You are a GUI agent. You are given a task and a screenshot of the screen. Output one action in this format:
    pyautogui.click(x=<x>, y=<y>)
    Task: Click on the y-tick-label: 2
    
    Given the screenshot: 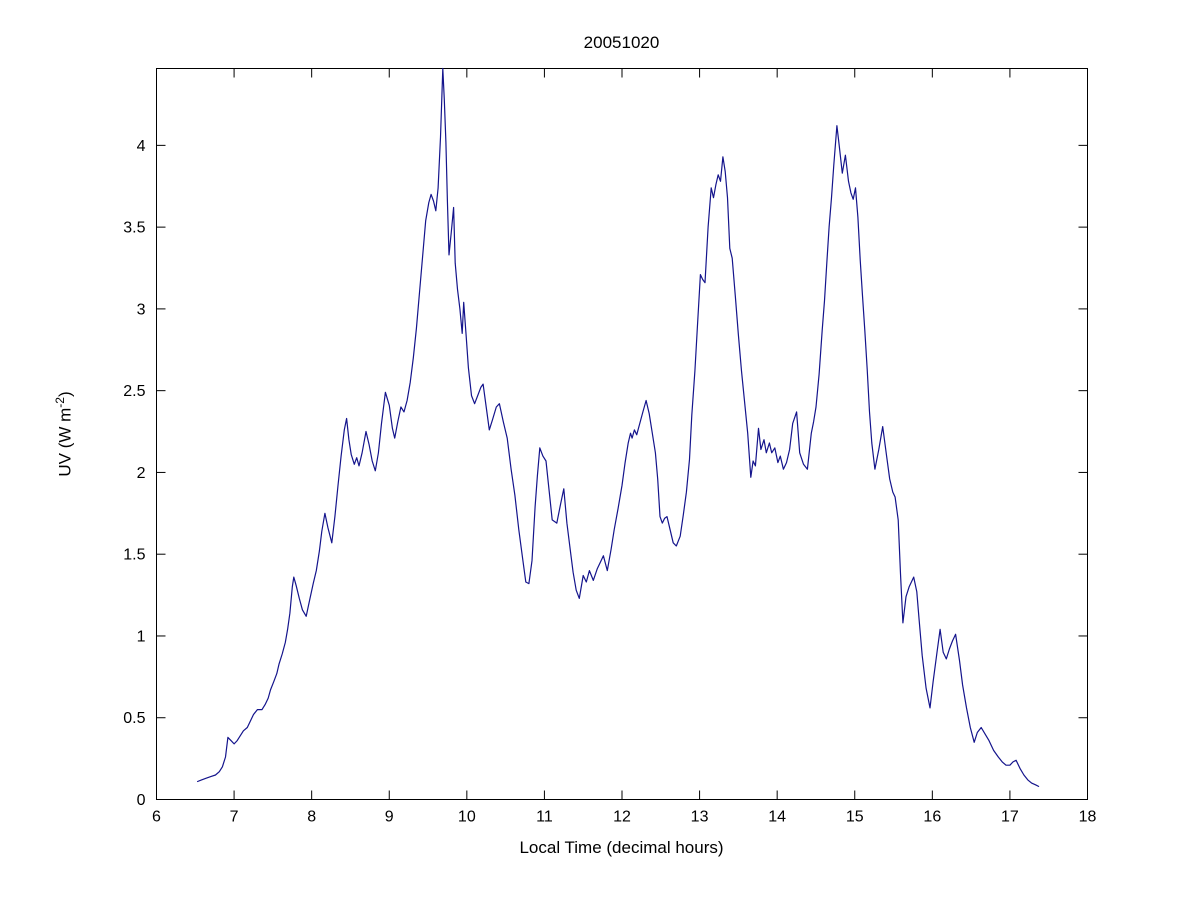 What is the action you would take?
    pyautogui.click(x=141, y=473)
    